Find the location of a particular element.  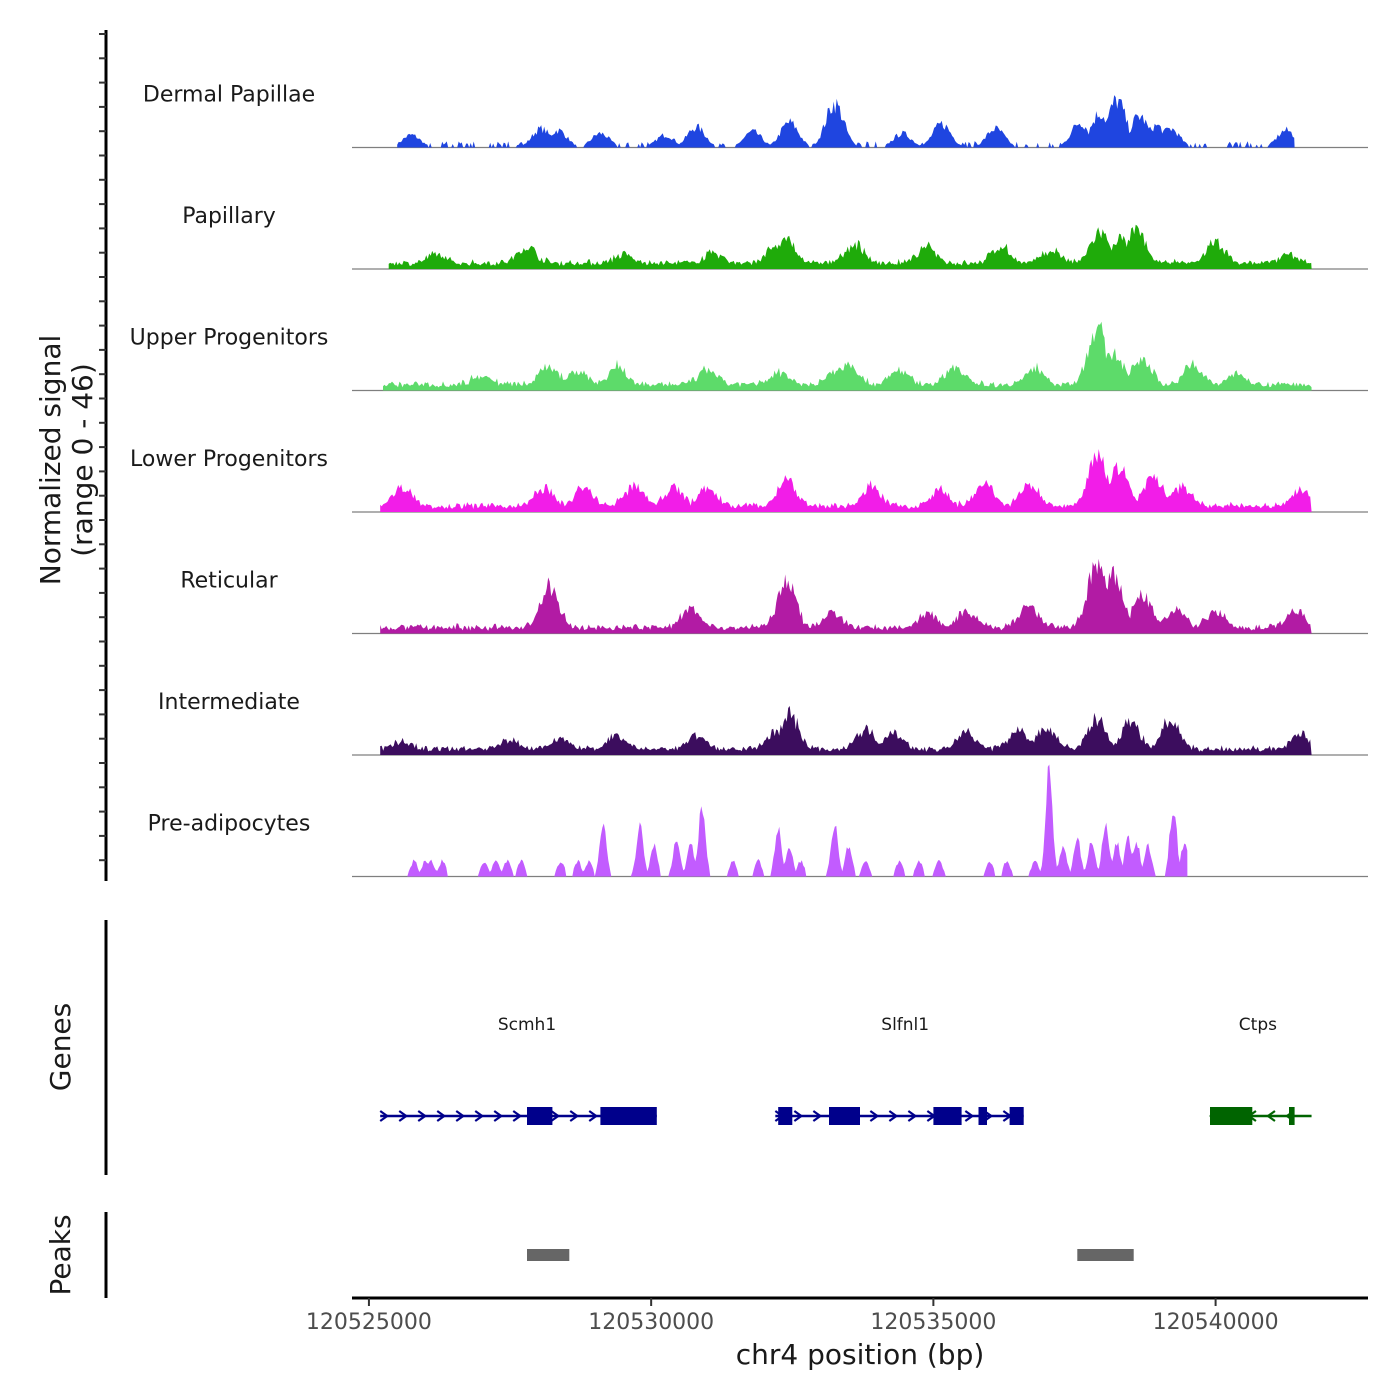

x-axis-title: chr4 position (bp) is located at coordinates (860, 1354).